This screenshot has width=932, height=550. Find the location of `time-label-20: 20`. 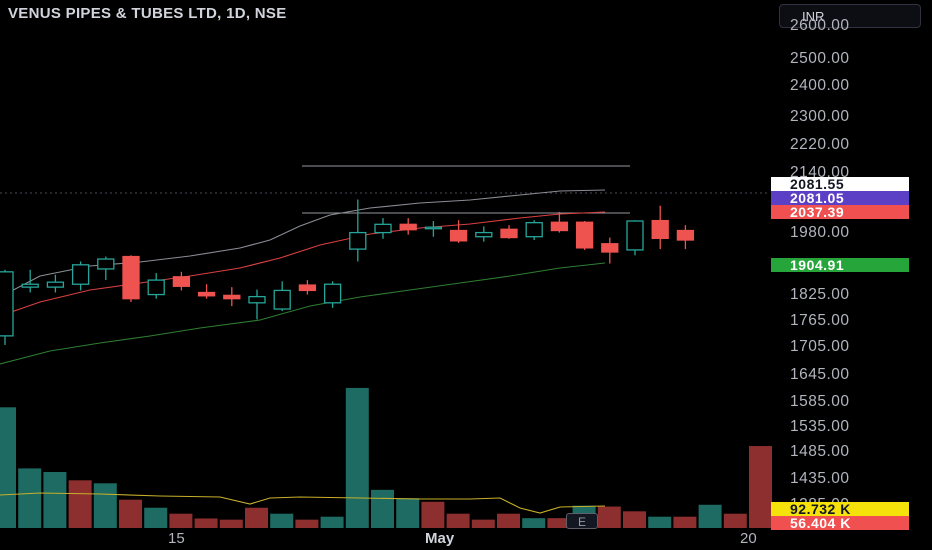

time-label-20: 20 is located at coordinates (748, 538).